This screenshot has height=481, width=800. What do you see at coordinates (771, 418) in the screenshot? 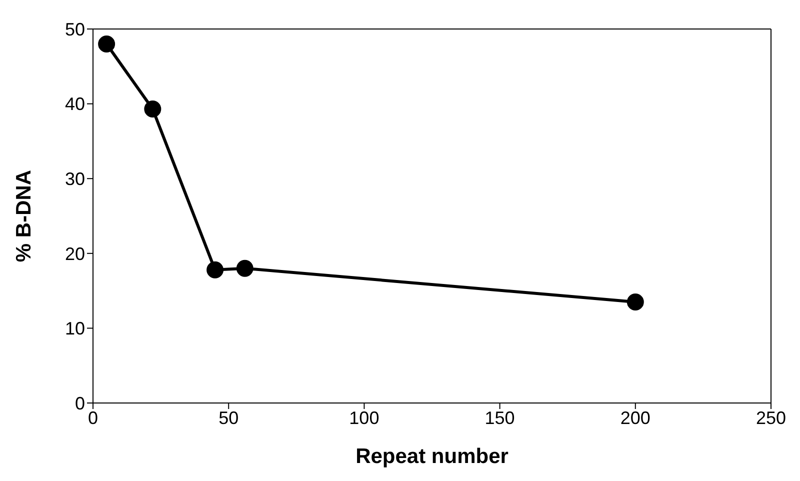
I see `x-tick-label: 250` at bounding box center [771, 418].